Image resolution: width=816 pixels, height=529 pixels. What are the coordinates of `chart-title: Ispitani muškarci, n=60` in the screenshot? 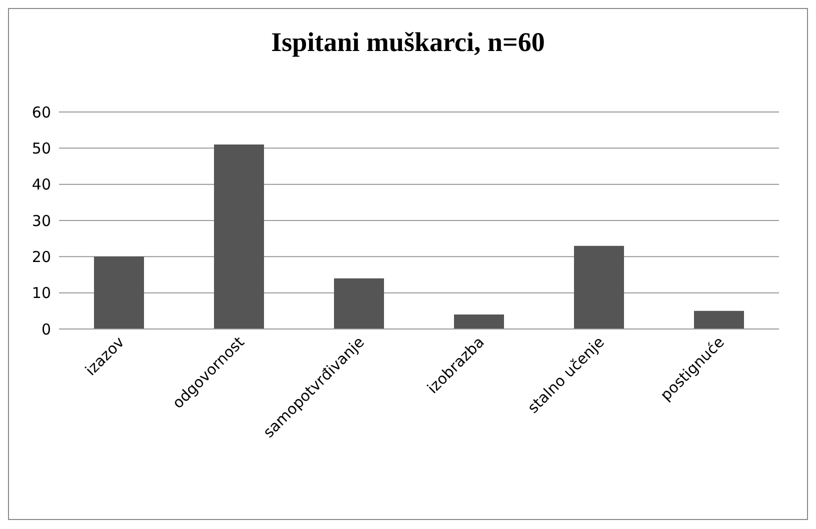 It's located at (408, 42).